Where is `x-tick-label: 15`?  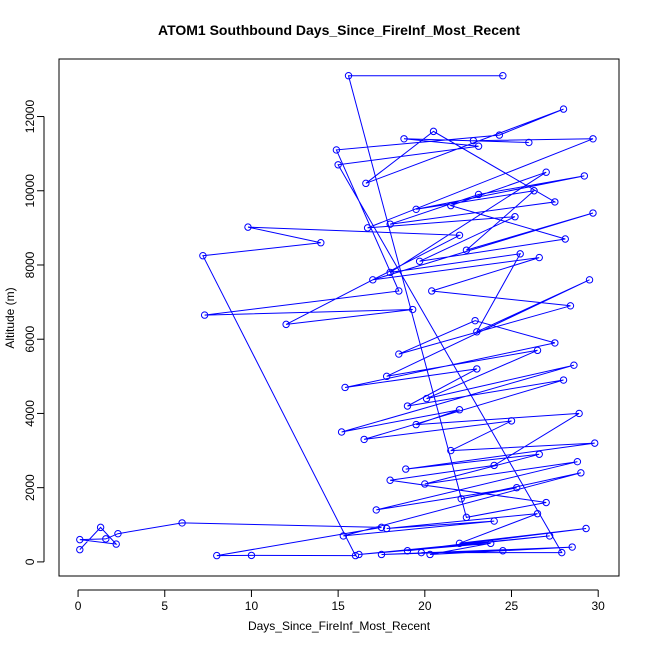 x-tick-label: 15 is located at coordinates (338, 606).